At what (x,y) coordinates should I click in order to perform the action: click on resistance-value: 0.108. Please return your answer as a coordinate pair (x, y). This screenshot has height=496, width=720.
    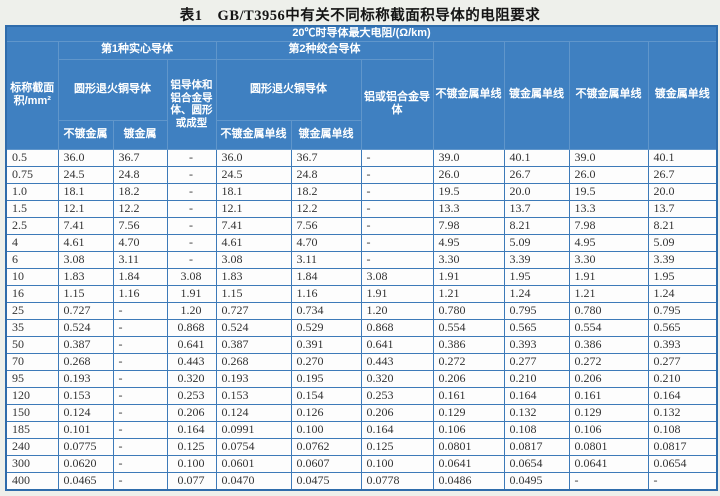
    Looking at the image, I should click on (682, 429).